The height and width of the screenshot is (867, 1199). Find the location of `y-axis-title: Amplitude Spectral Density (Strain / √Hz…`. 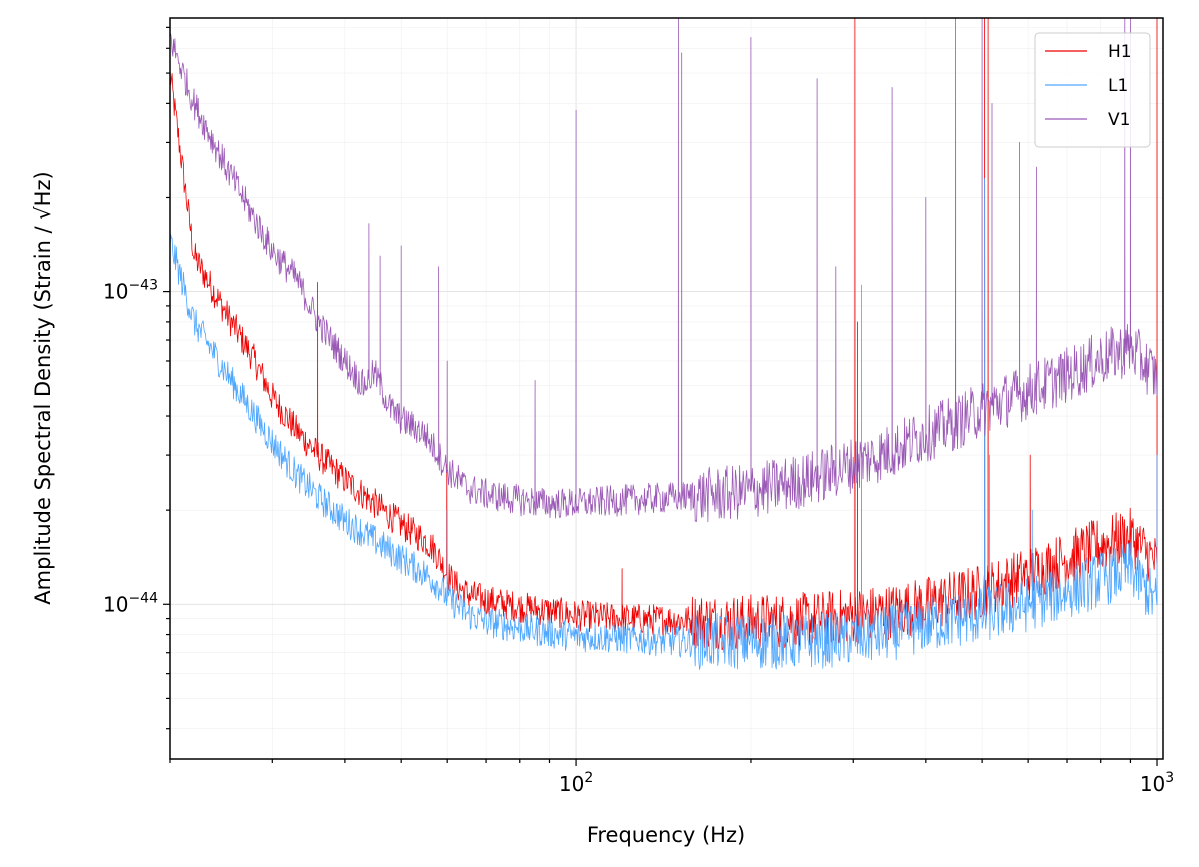

y-axis-title: Amplitude Spectral Density (Strain / √Hz… is located at coordinates (43, 387).